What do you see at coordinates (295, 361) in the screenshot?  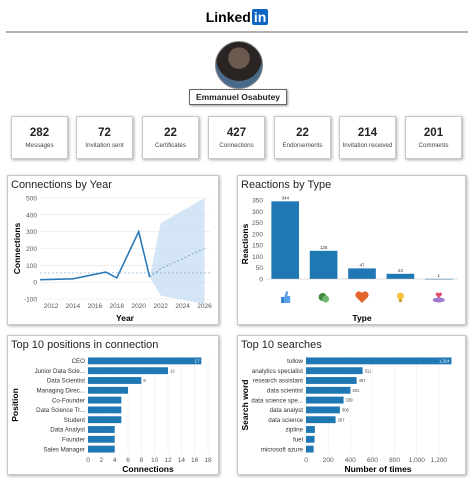 I see `category-label: tullow` at bounding box center [295, 361].